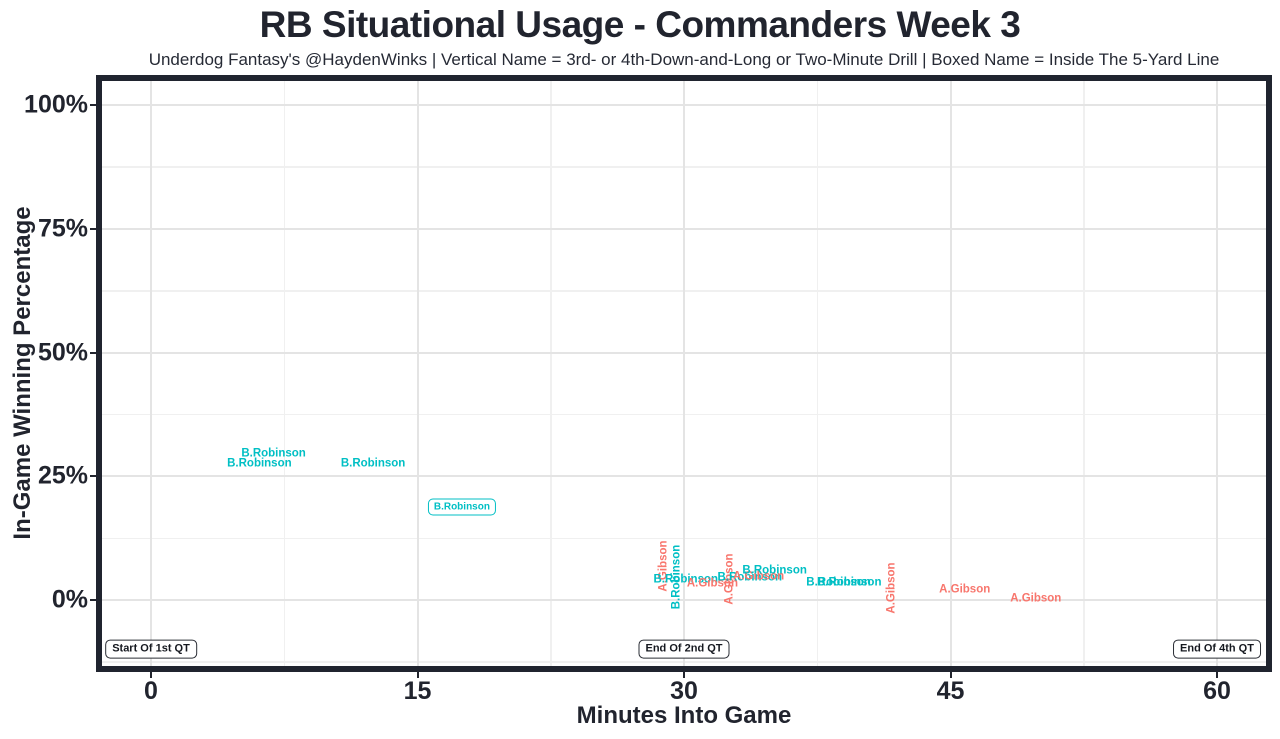  Describe the element at coordinates (62, 352) in the screenshot. I see `y-tick-label: 50%` at that location.